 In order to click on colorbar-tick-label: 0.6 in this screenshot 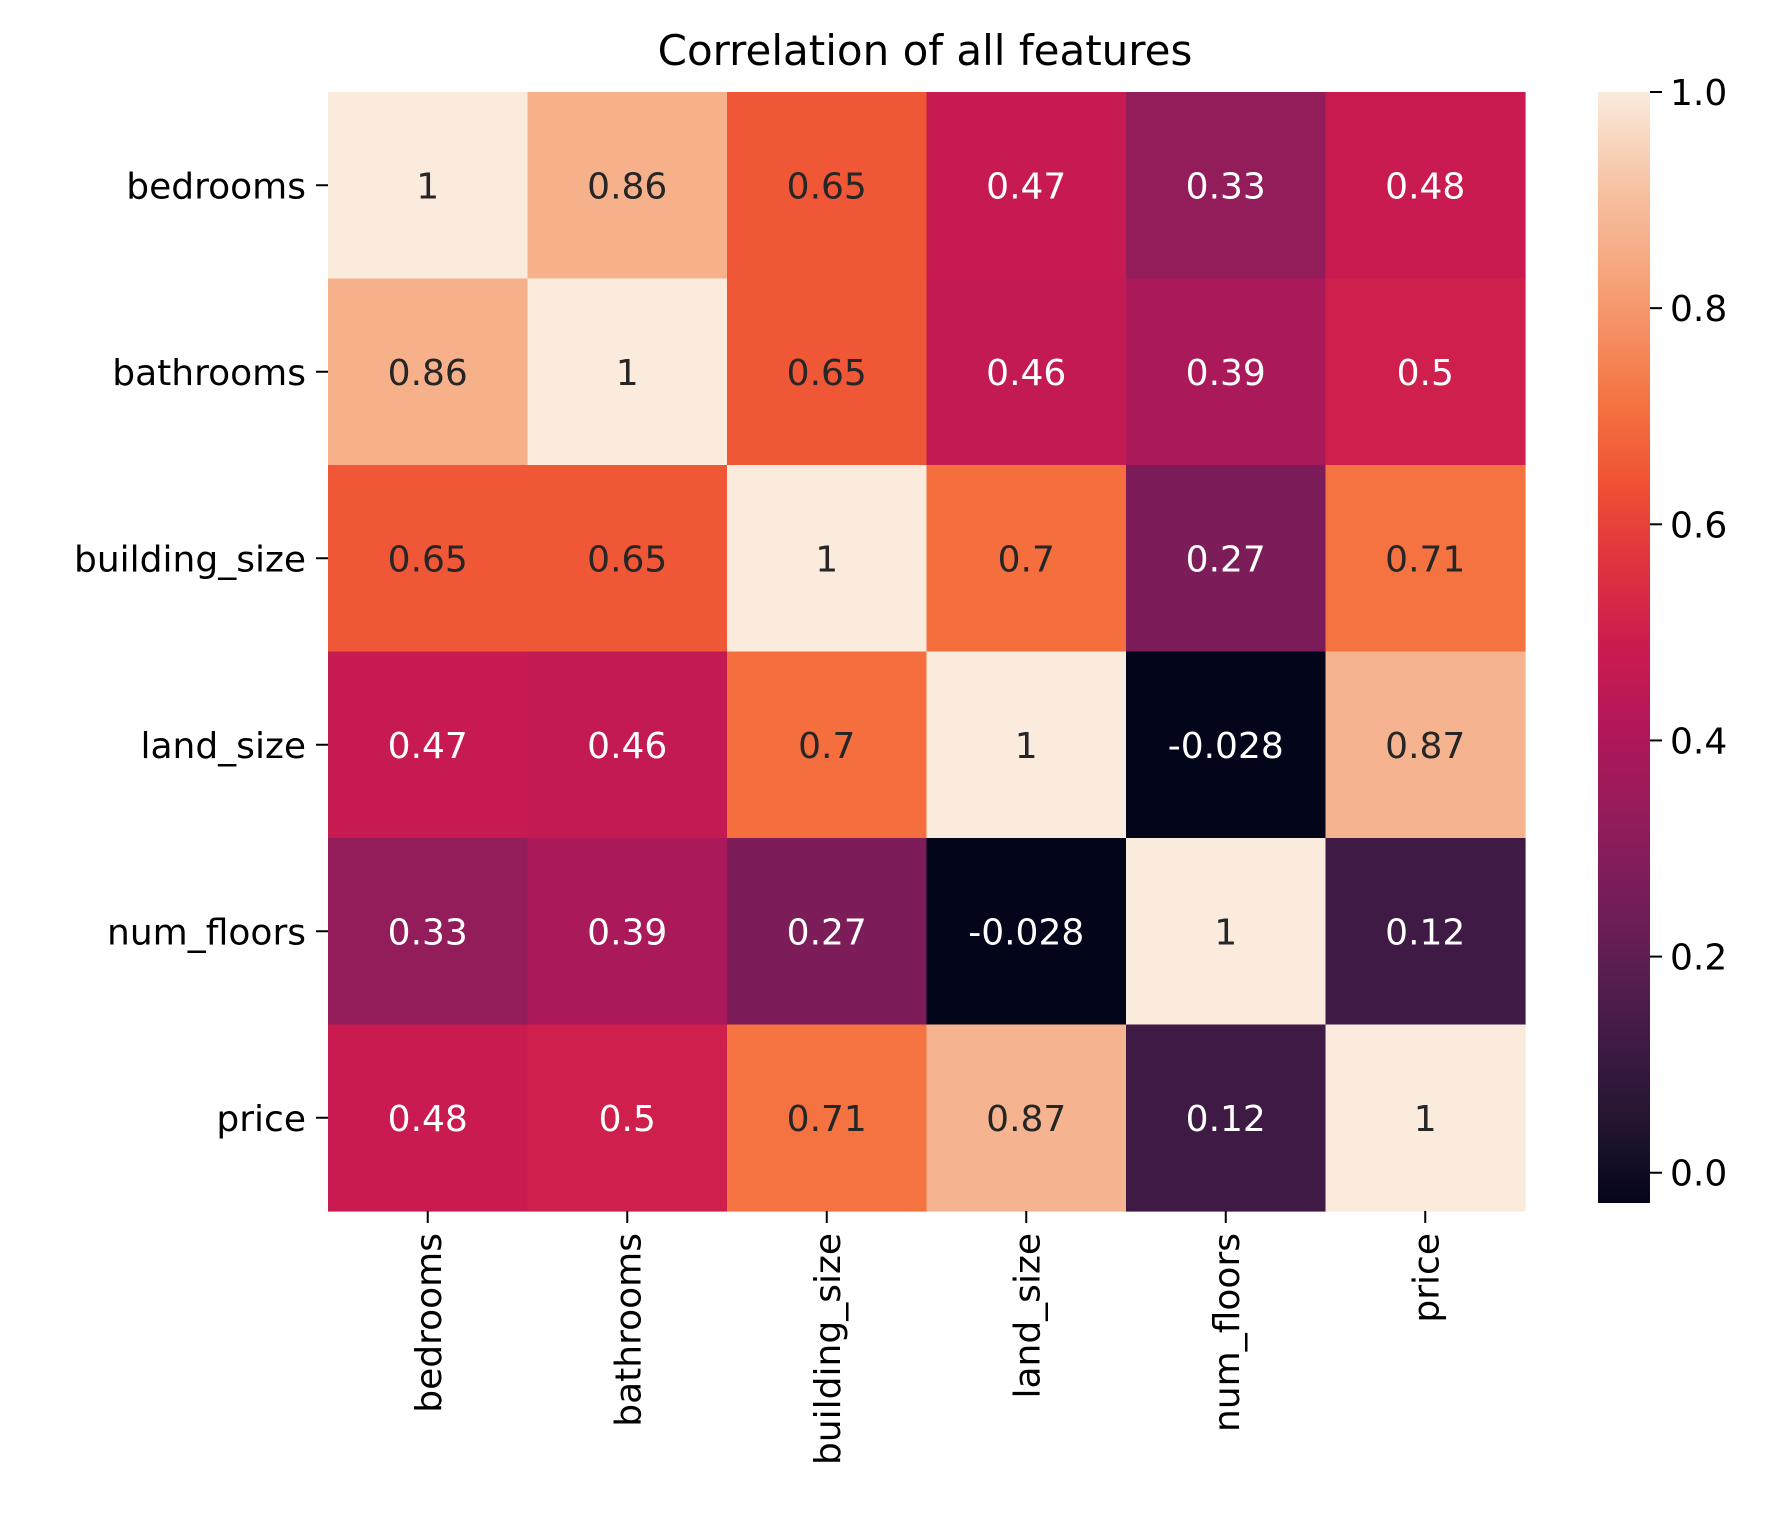, I will do `click(1698, 525)`.